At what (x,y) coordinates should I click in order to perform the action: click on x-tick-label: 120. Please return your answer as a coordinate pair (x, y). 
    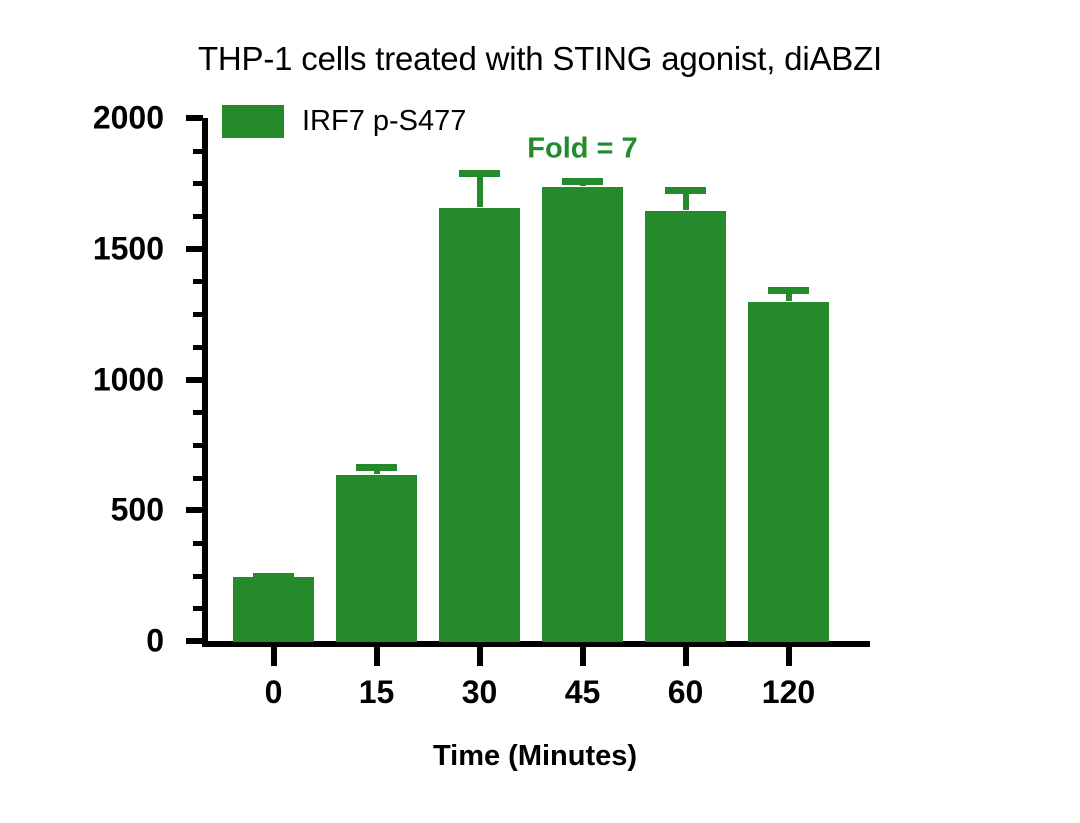
    Looking at the image, I should click on (788, 692).